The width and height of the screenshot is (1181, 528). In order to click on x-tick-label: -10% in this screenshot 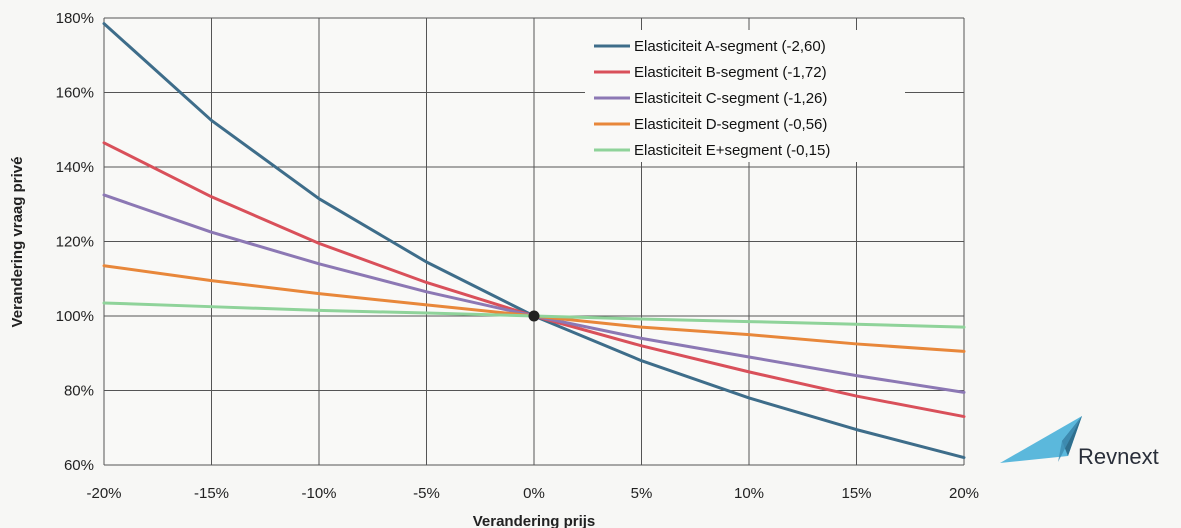, I will do `click(318, 493)`.